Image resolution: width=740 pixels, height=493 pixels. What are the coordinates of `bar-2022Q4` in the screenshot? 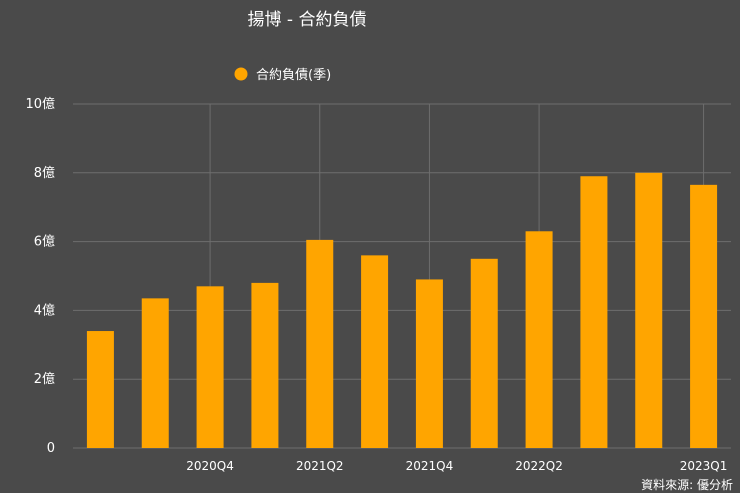 It's located at (649, 310).